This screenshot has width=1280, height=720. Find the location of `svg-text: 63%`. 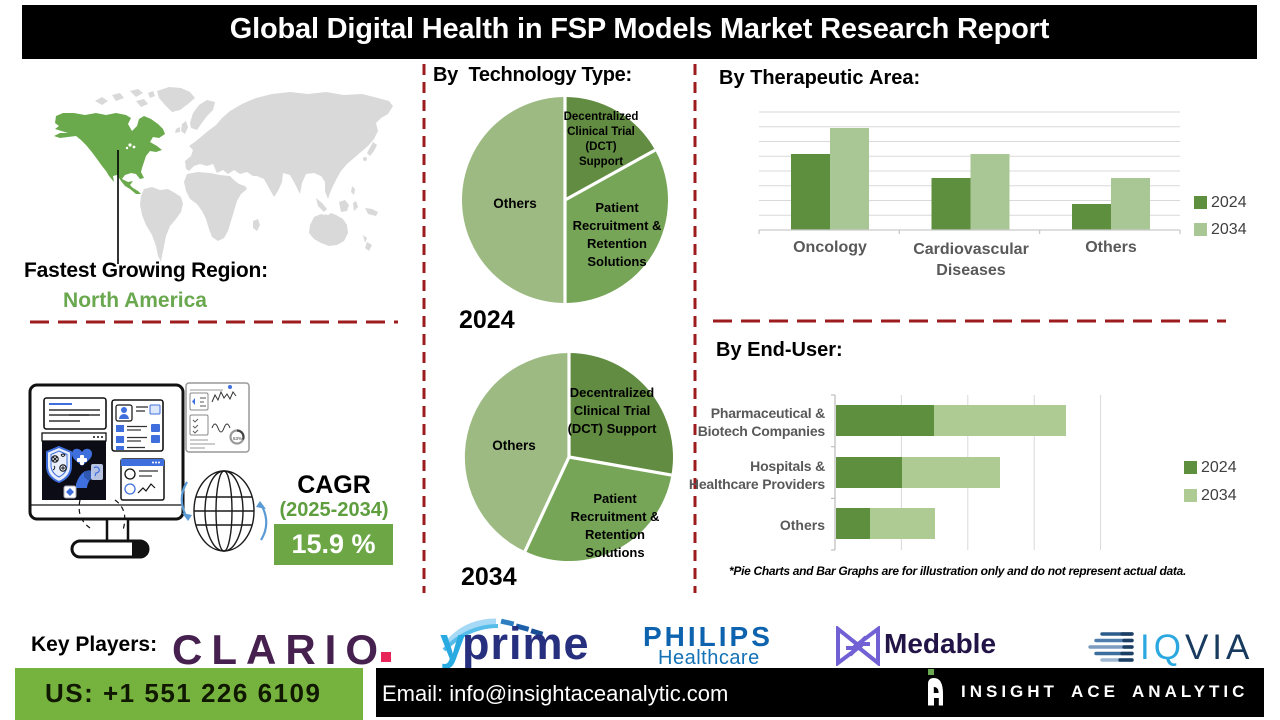

svg-text: 63% is located at coordinates (237, 438).